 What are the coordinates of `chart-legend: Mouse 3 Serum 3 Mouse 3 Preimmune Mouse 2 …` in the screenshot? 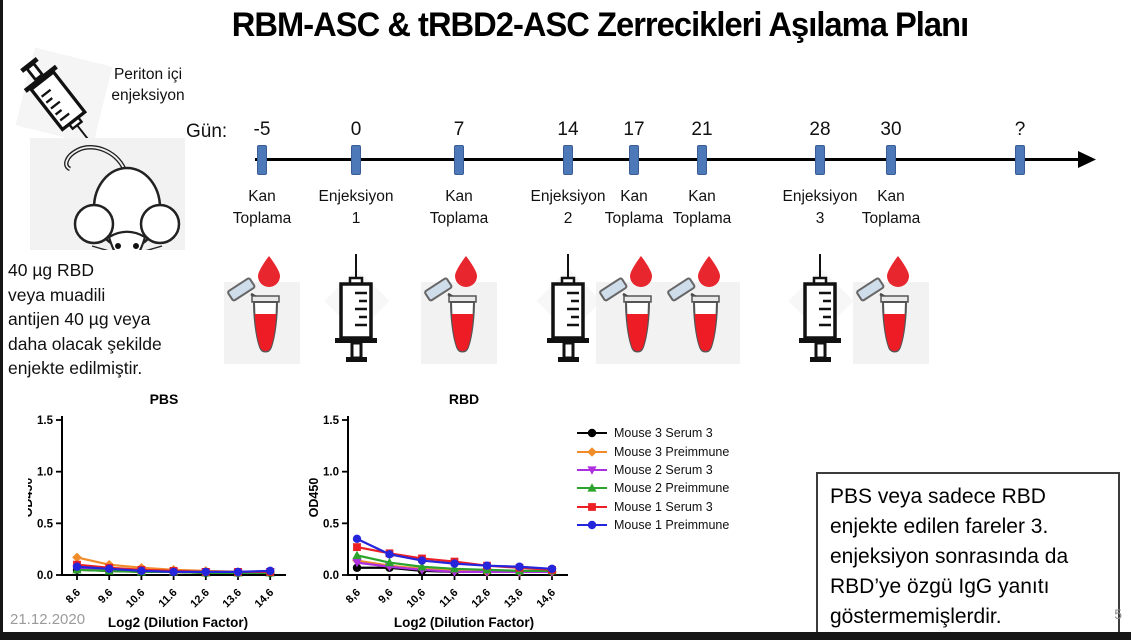 It's located at (652, 479).